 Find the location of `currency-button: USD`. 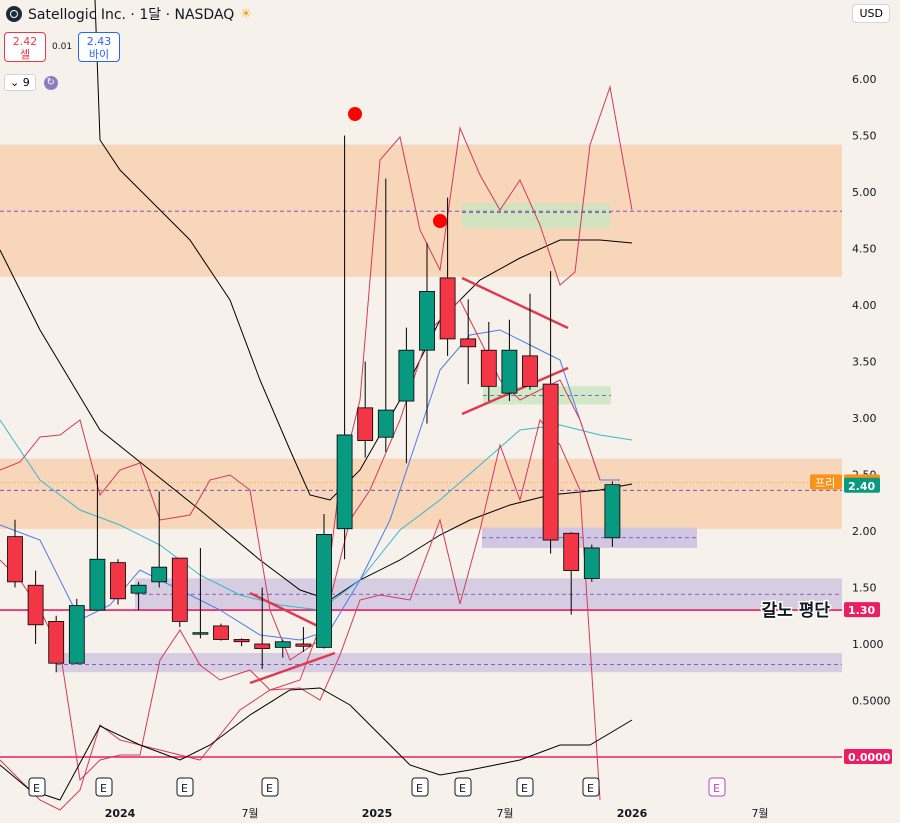

currency-button: USD is located at coordinates (871, 13).